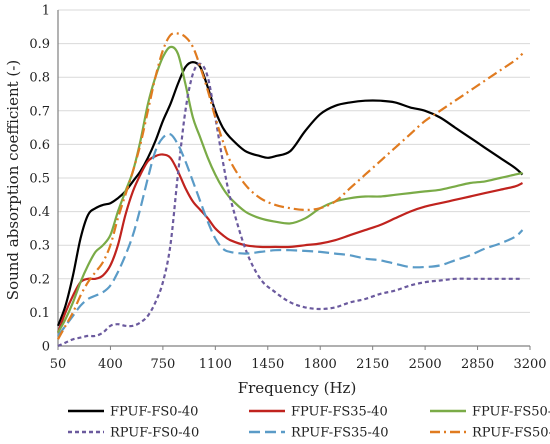  I want to click on y-tick-label: 0.3, so click(39, 246).